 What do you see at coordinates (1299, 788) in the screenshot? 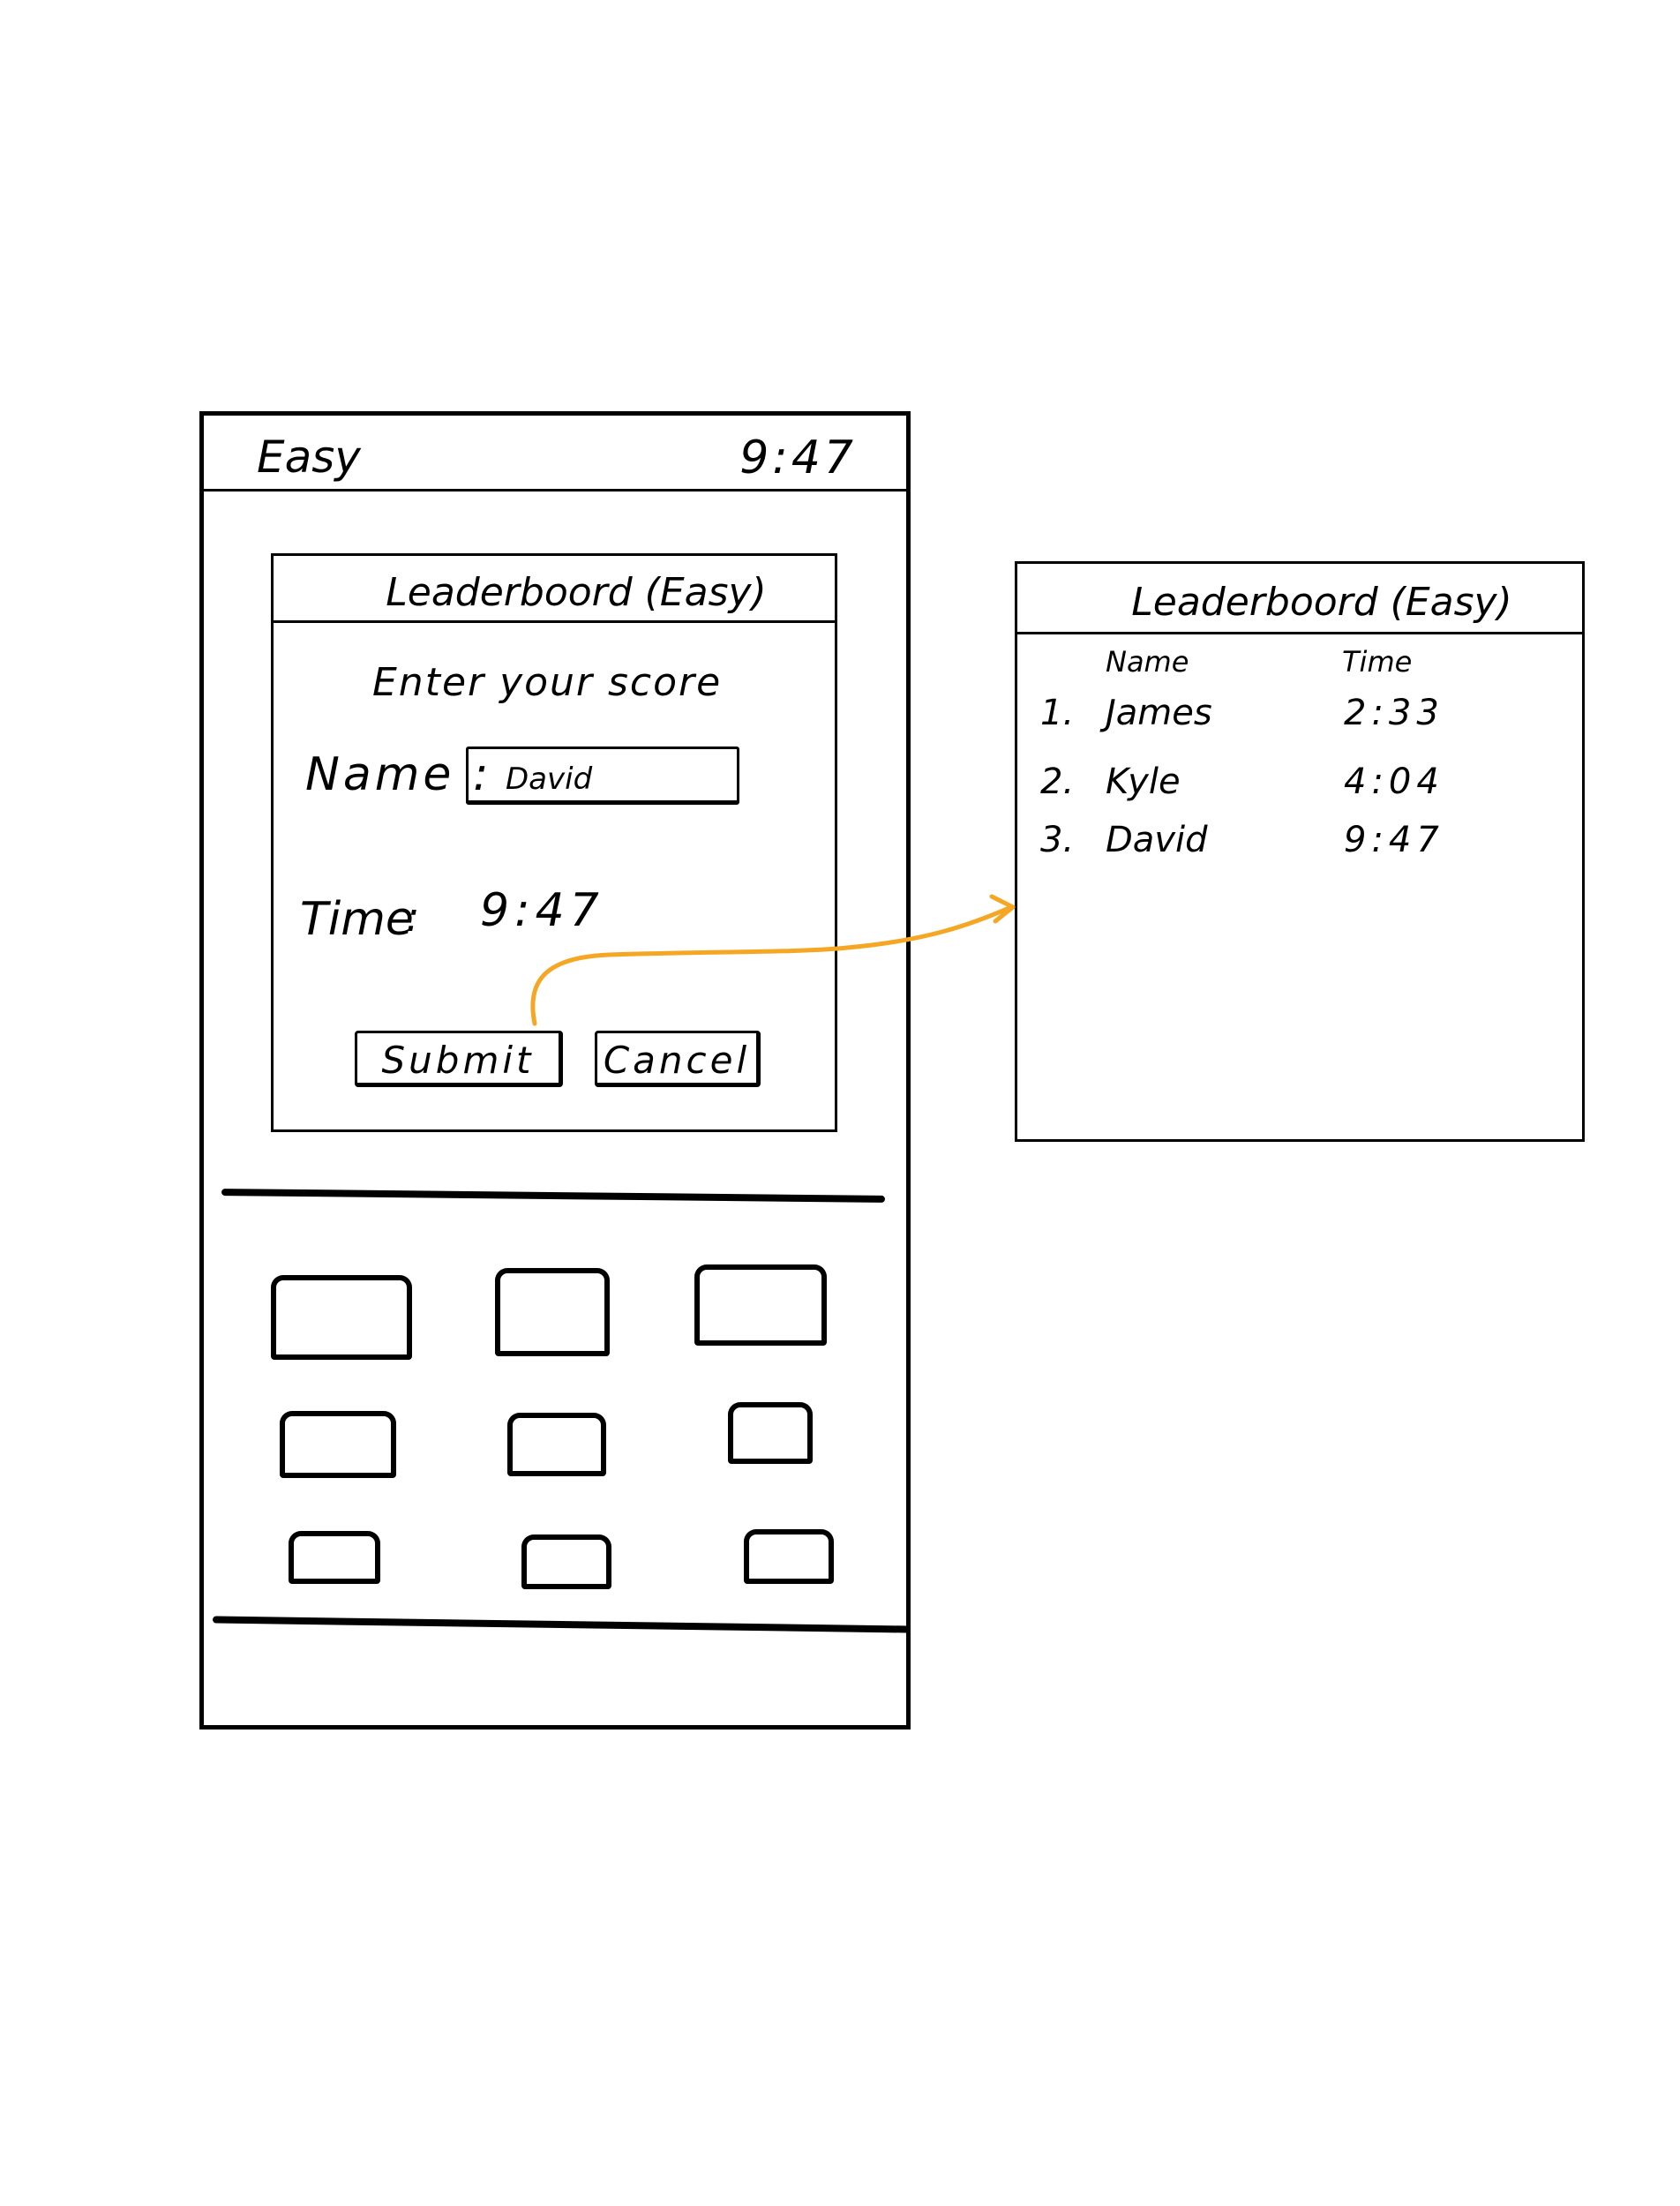
I see `leaderboard-row: 2. Kyle 4:04` at bounding box center [1299, 788].